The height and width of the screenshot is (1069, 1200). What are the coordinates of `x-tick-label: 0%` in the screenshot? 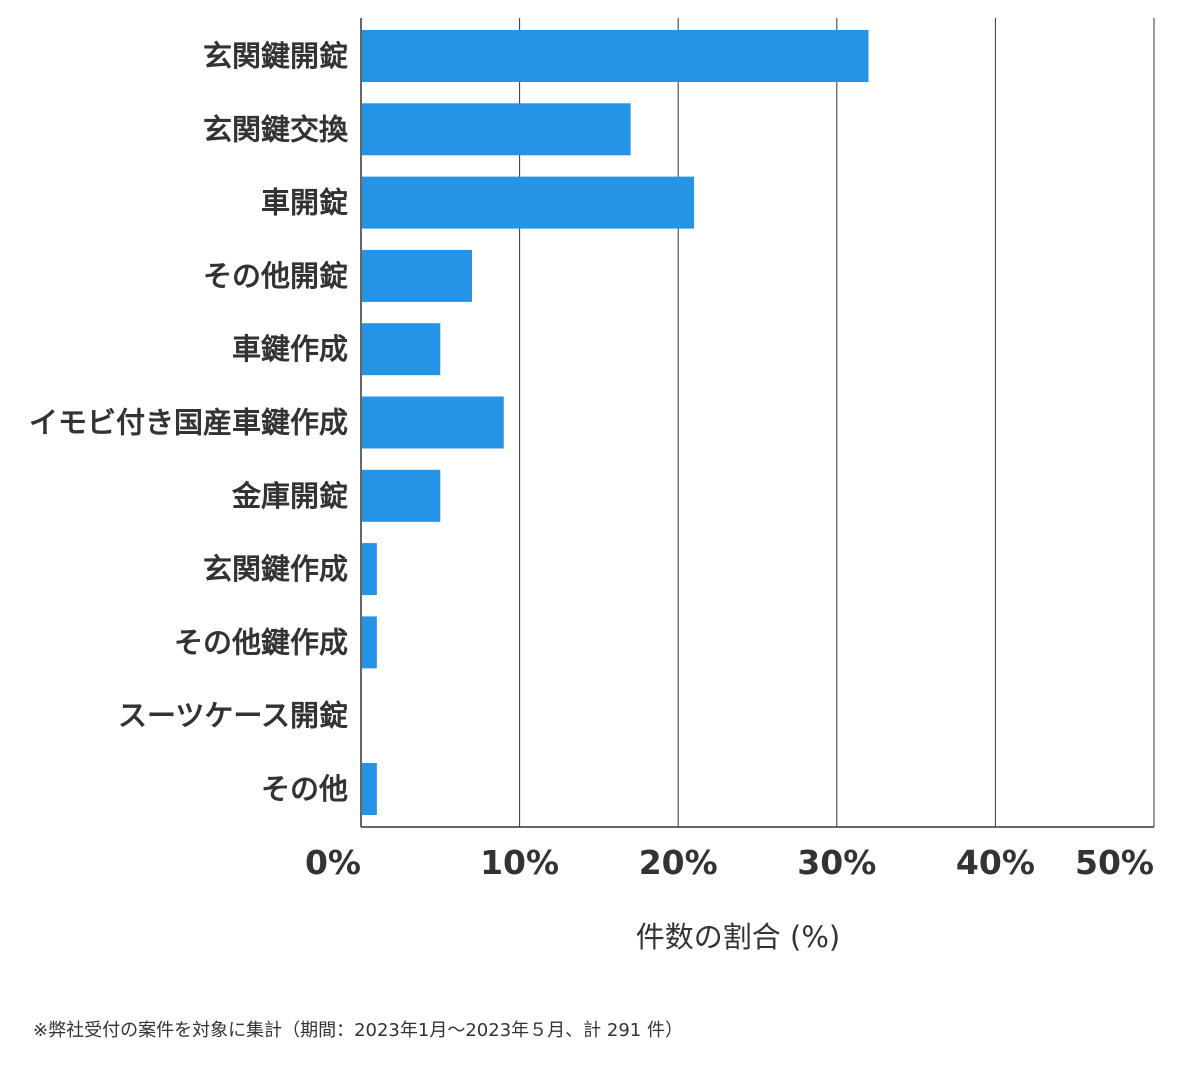 It's located at (333, 862).